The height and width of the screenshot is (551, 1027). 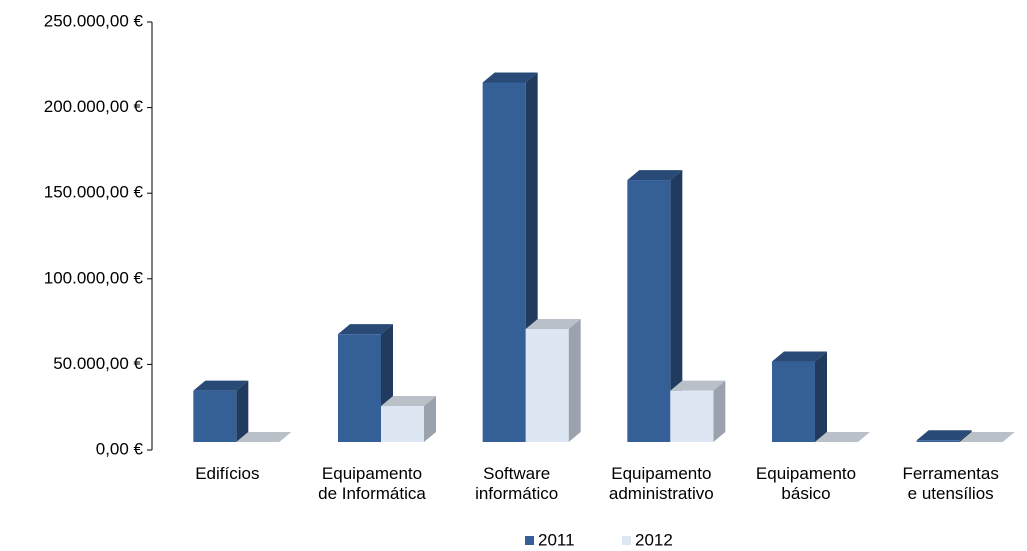 What do you see at coordinates (120, 448) in the screenshot?
I see `y-tick-label: 0,00 €` at bounding box center [120, 448].